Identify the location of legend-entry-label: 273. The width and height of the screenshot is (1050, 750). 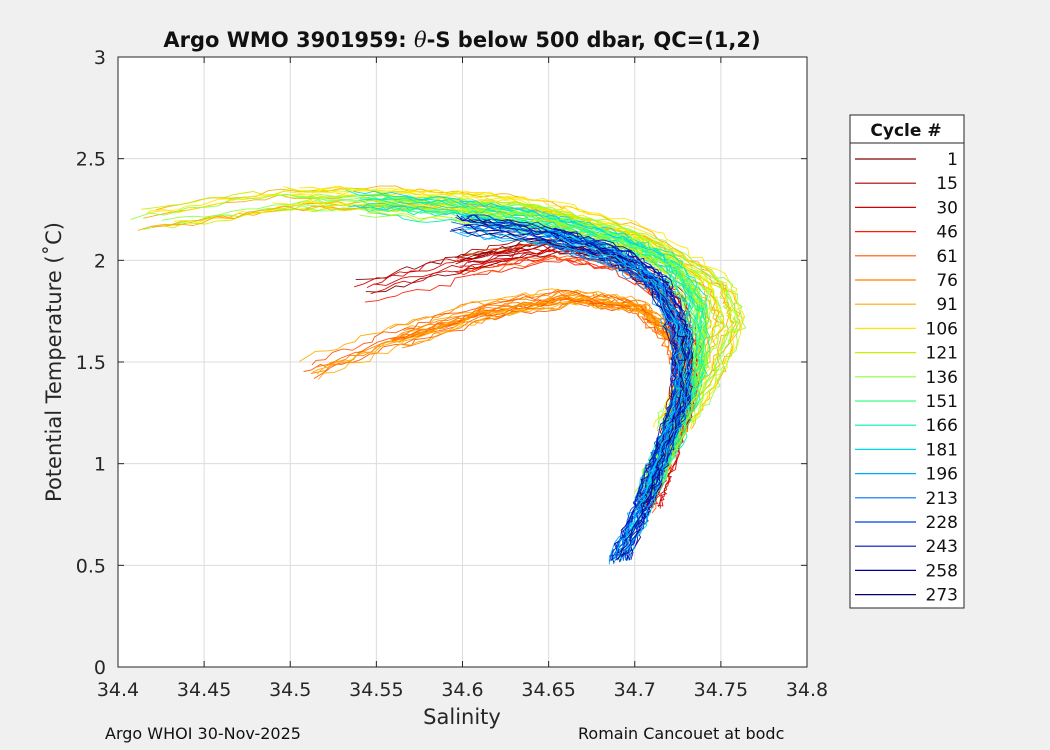
(942, 596).